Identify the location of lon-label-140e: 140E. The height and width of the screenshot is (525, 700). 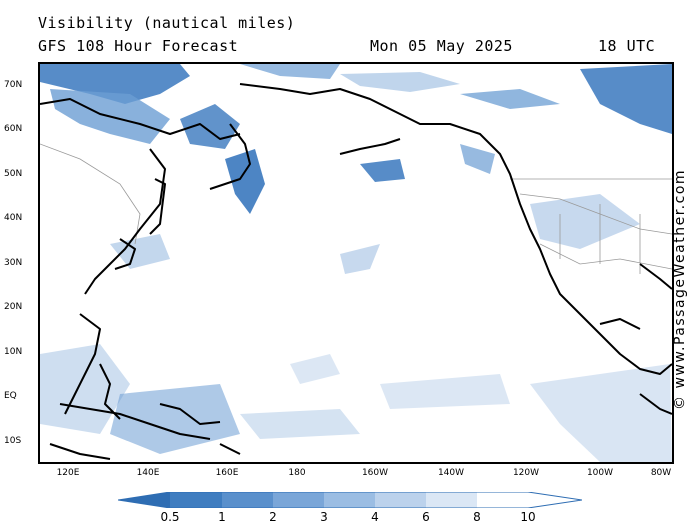
(148, 473).